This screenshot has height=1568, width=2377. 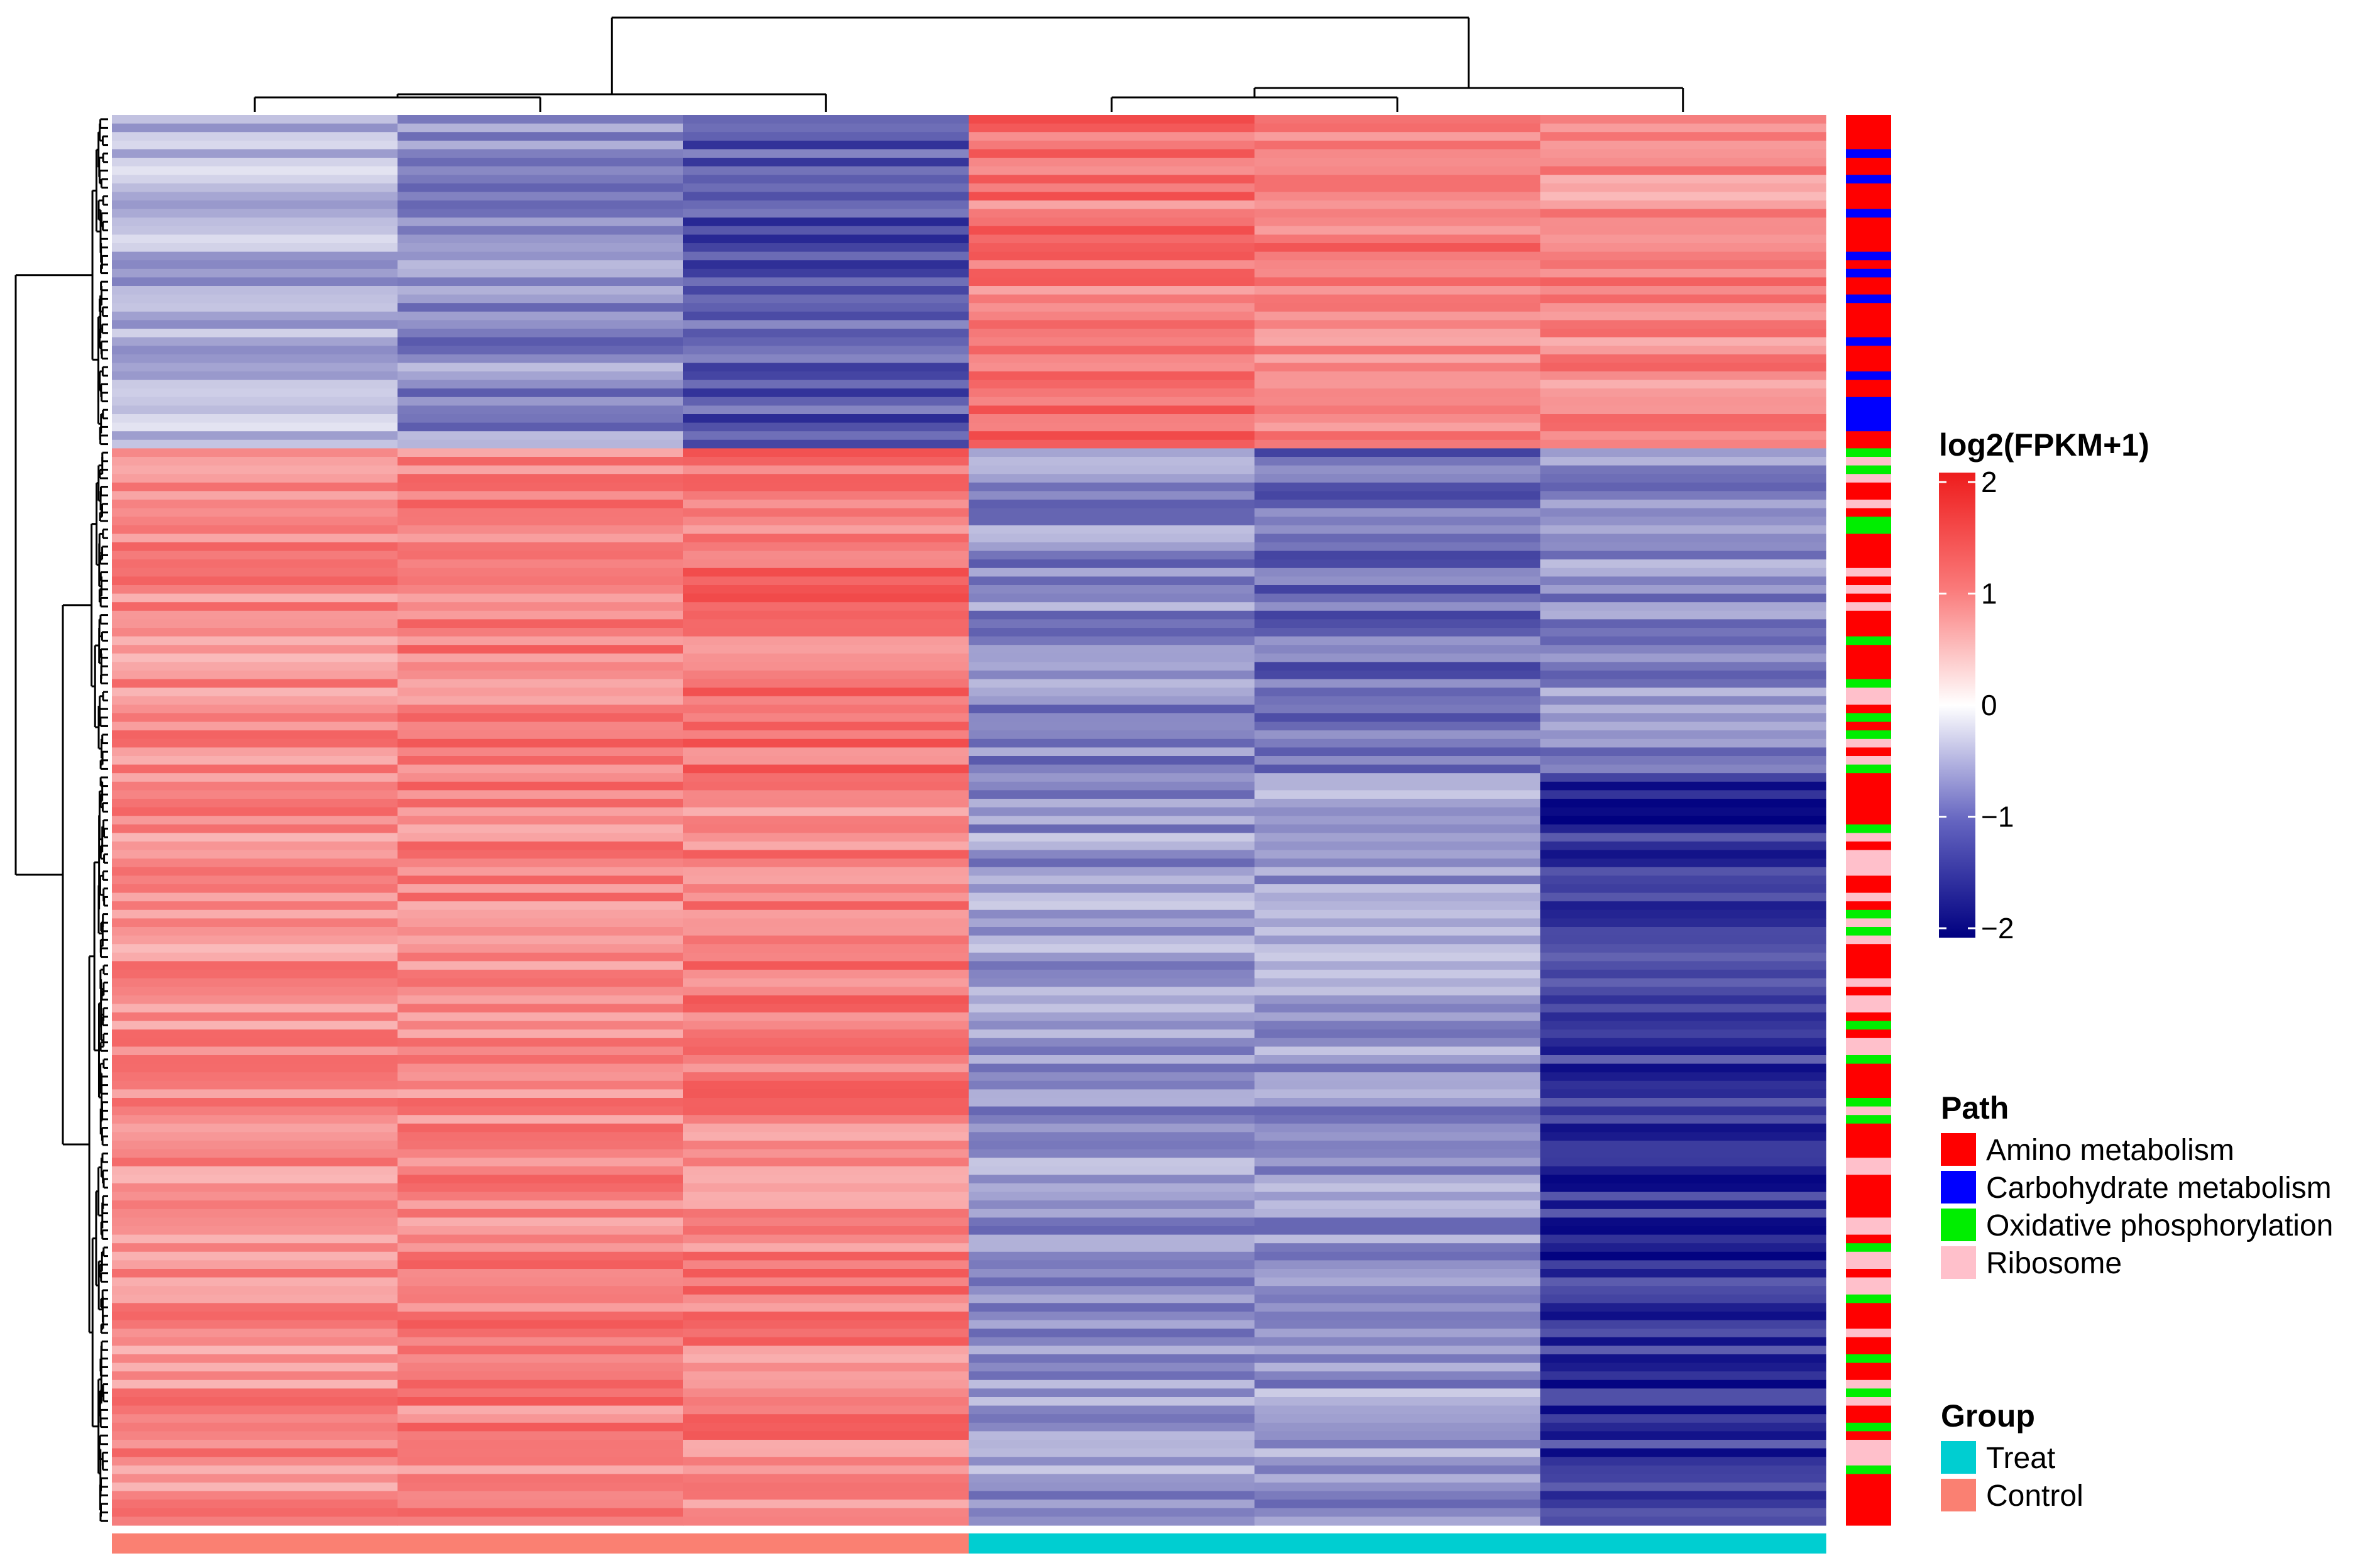 I want to click on path-legend-swatch, so click(x=1959, y=1187).